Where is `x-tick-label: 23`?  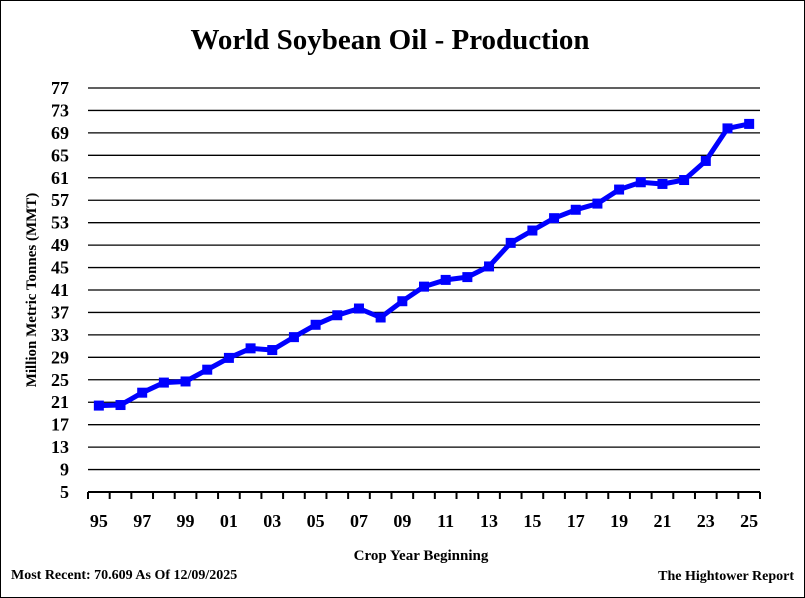
x-tick-label: 23 is located at coordinates (706, 521).